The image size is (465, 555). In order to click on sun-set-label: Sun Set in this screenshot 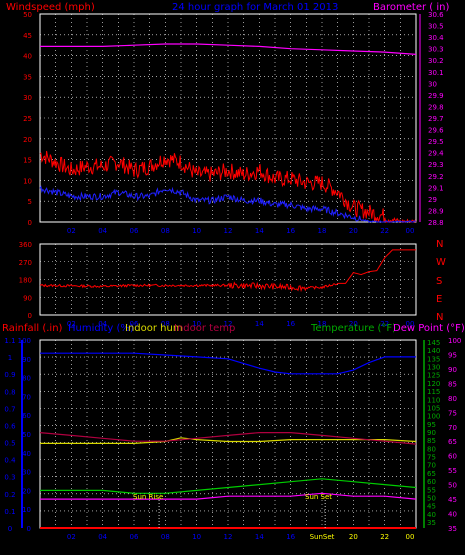, I will do `click(318, 497)`.